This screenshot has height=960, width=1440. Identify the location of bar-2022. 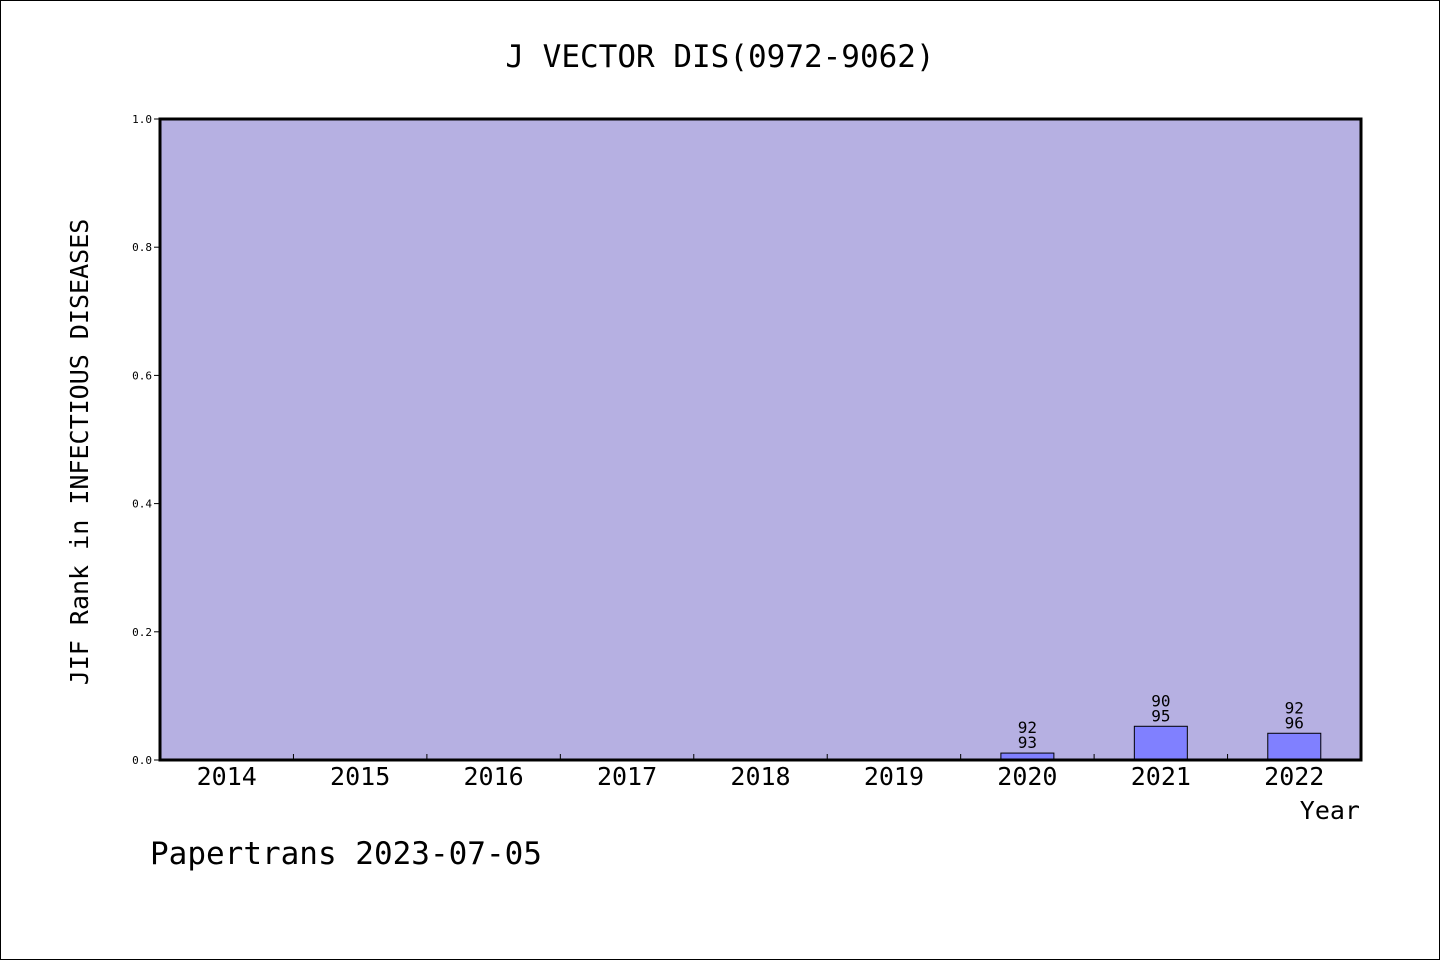
(1294, 746).